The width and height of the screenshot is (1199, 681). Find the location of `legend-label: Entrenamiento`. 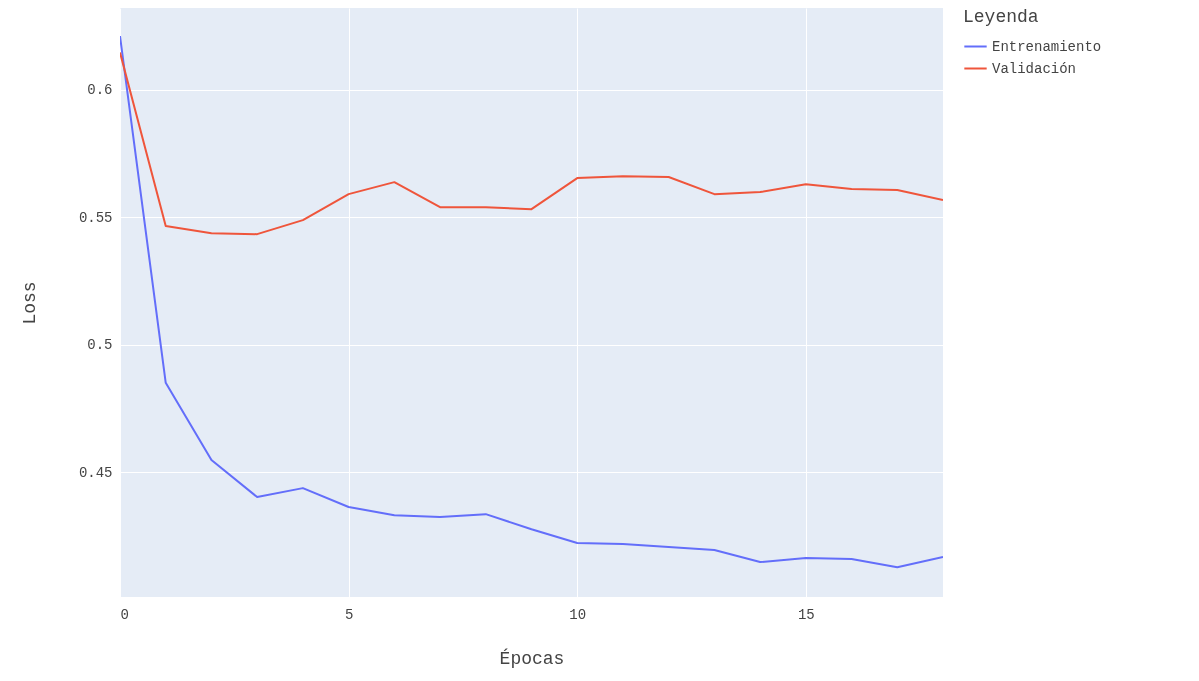

legend-label: Entrenamiento is located at coordinates (1047, 46).